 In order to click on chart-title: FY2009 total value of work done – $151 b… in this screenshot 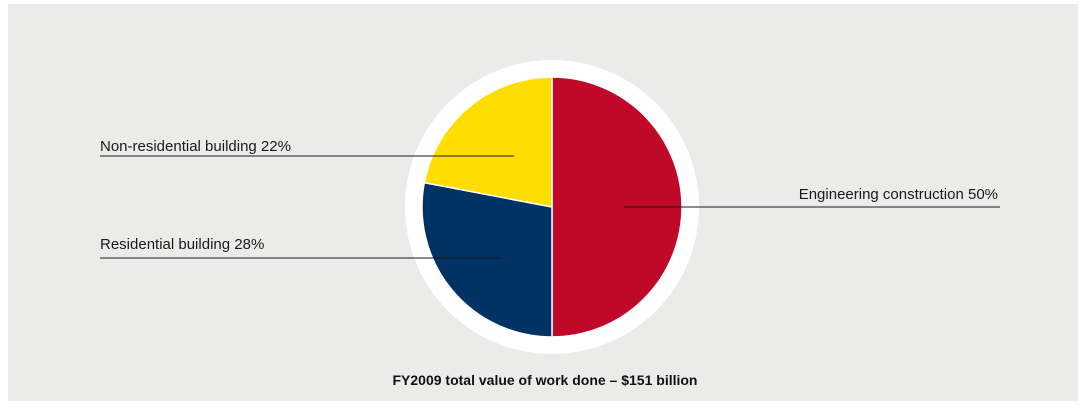, I will do `click(545, 380)`.